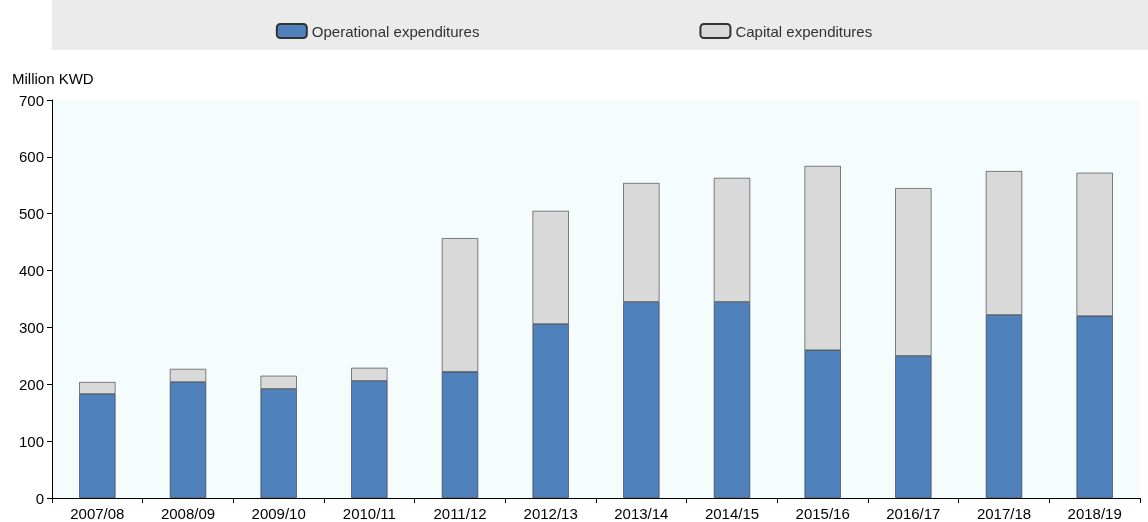 Image resolution: width=1148 pixels, height=522 pixels. I want to click on x-tick-label: 2016/17, so click(913, 513).